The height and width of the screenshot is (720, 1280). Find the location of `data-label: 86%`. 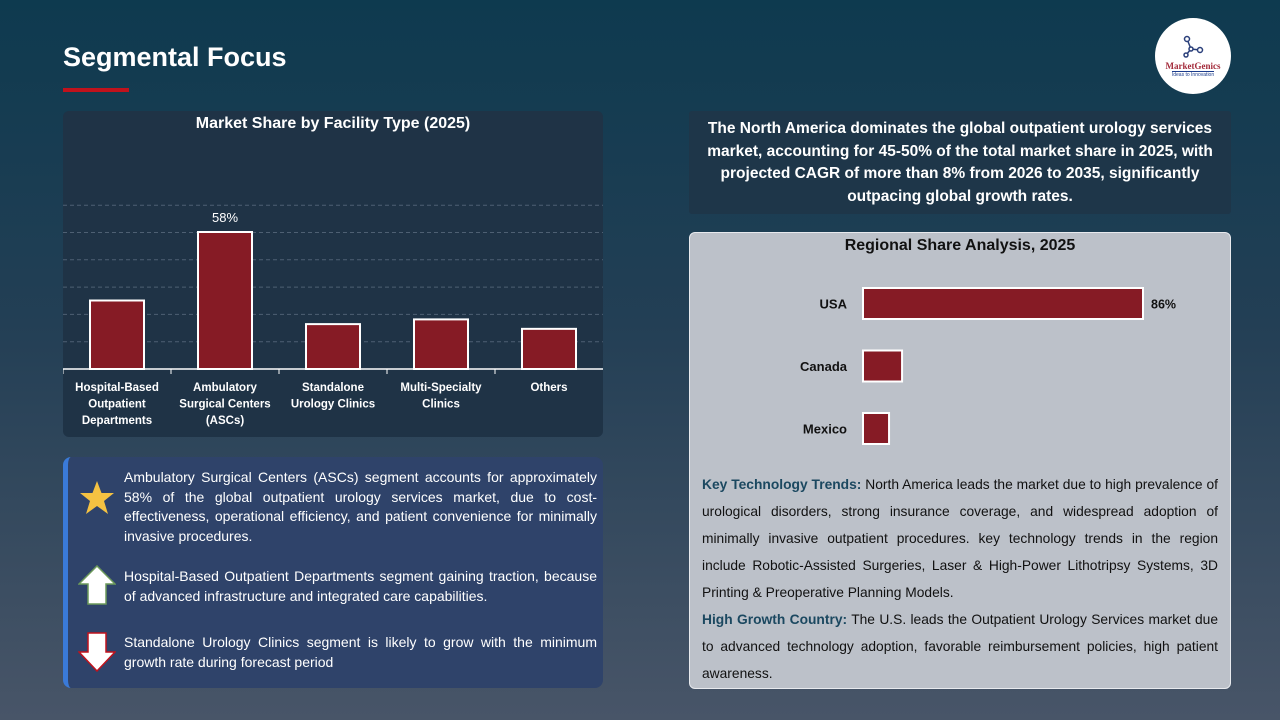

data-label: 86% is located at coordinates (1163, 305).